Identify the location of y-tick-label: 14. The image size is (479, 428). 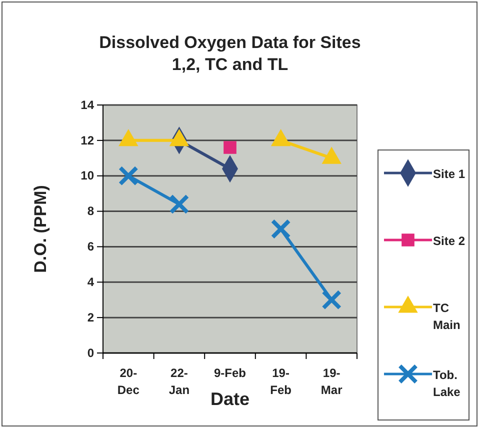
(87, 105).